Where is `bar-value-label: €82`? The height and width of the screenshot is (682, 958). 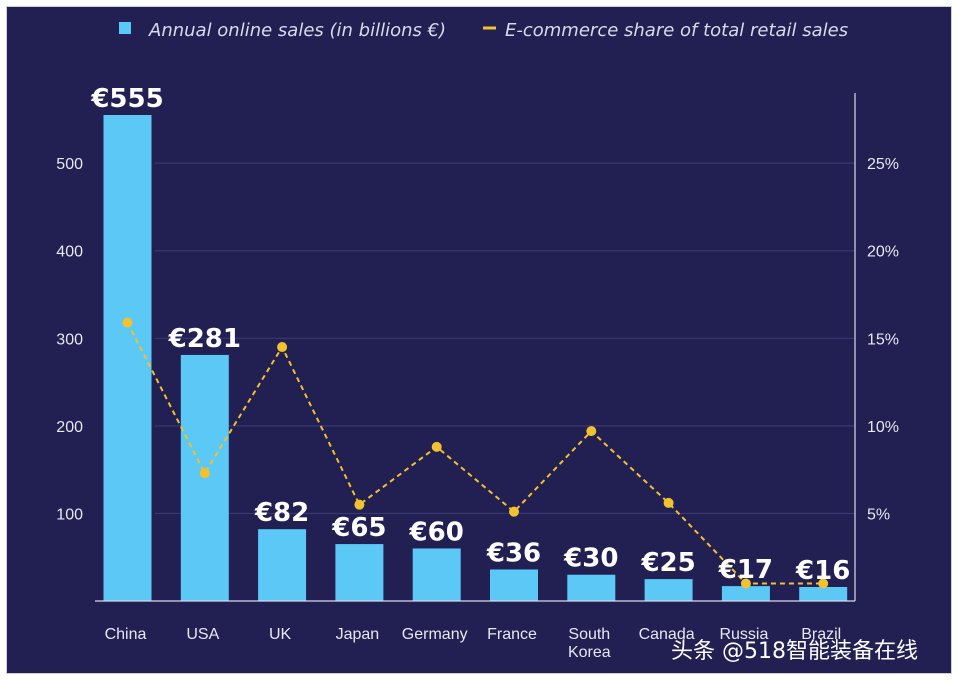
bar-value-label: €82 is located at coordinates (281, 513).